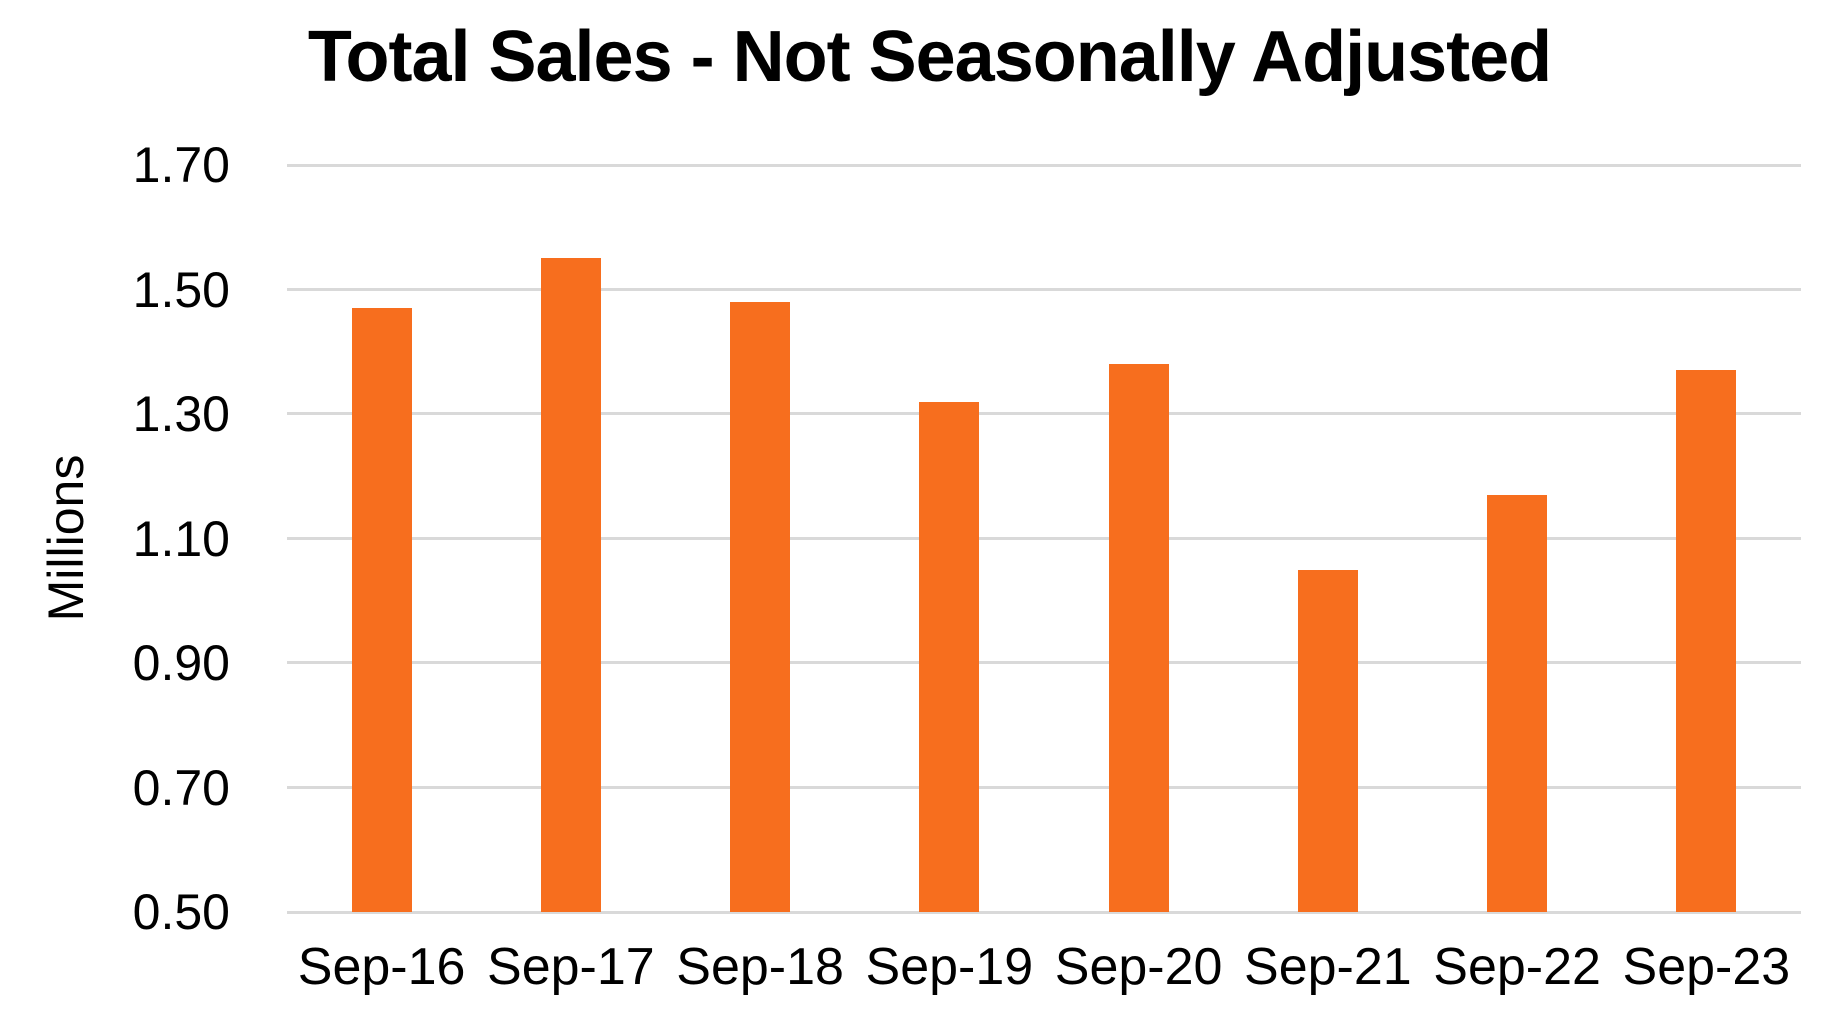  What do you see at coordinates (181, 165) in the screenshot?
I see `y-tick-label: 1.70` at bounding box center [181, 165].